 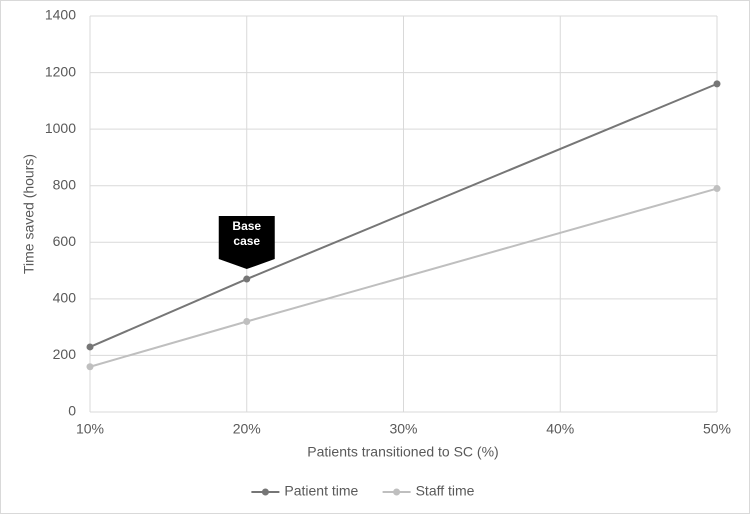 I want to click on y-tick-label: 200, so click(x=65, y=354).